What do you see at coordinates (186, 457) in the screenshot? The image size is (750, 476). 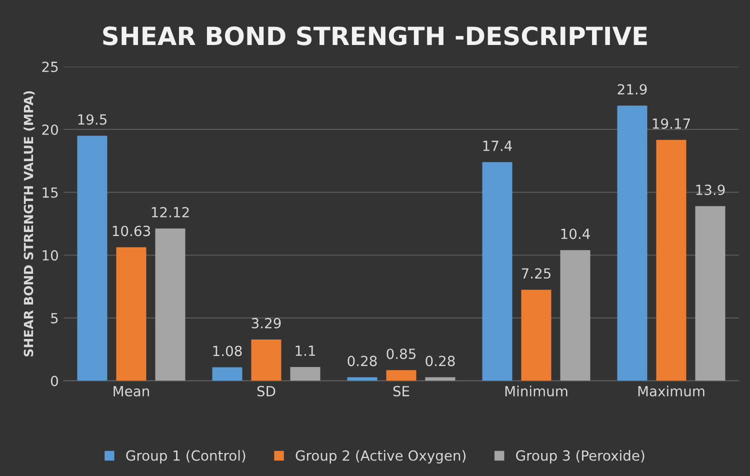 I see `legend-label: Group 1 (Control)` at bounding box center [186, 457].